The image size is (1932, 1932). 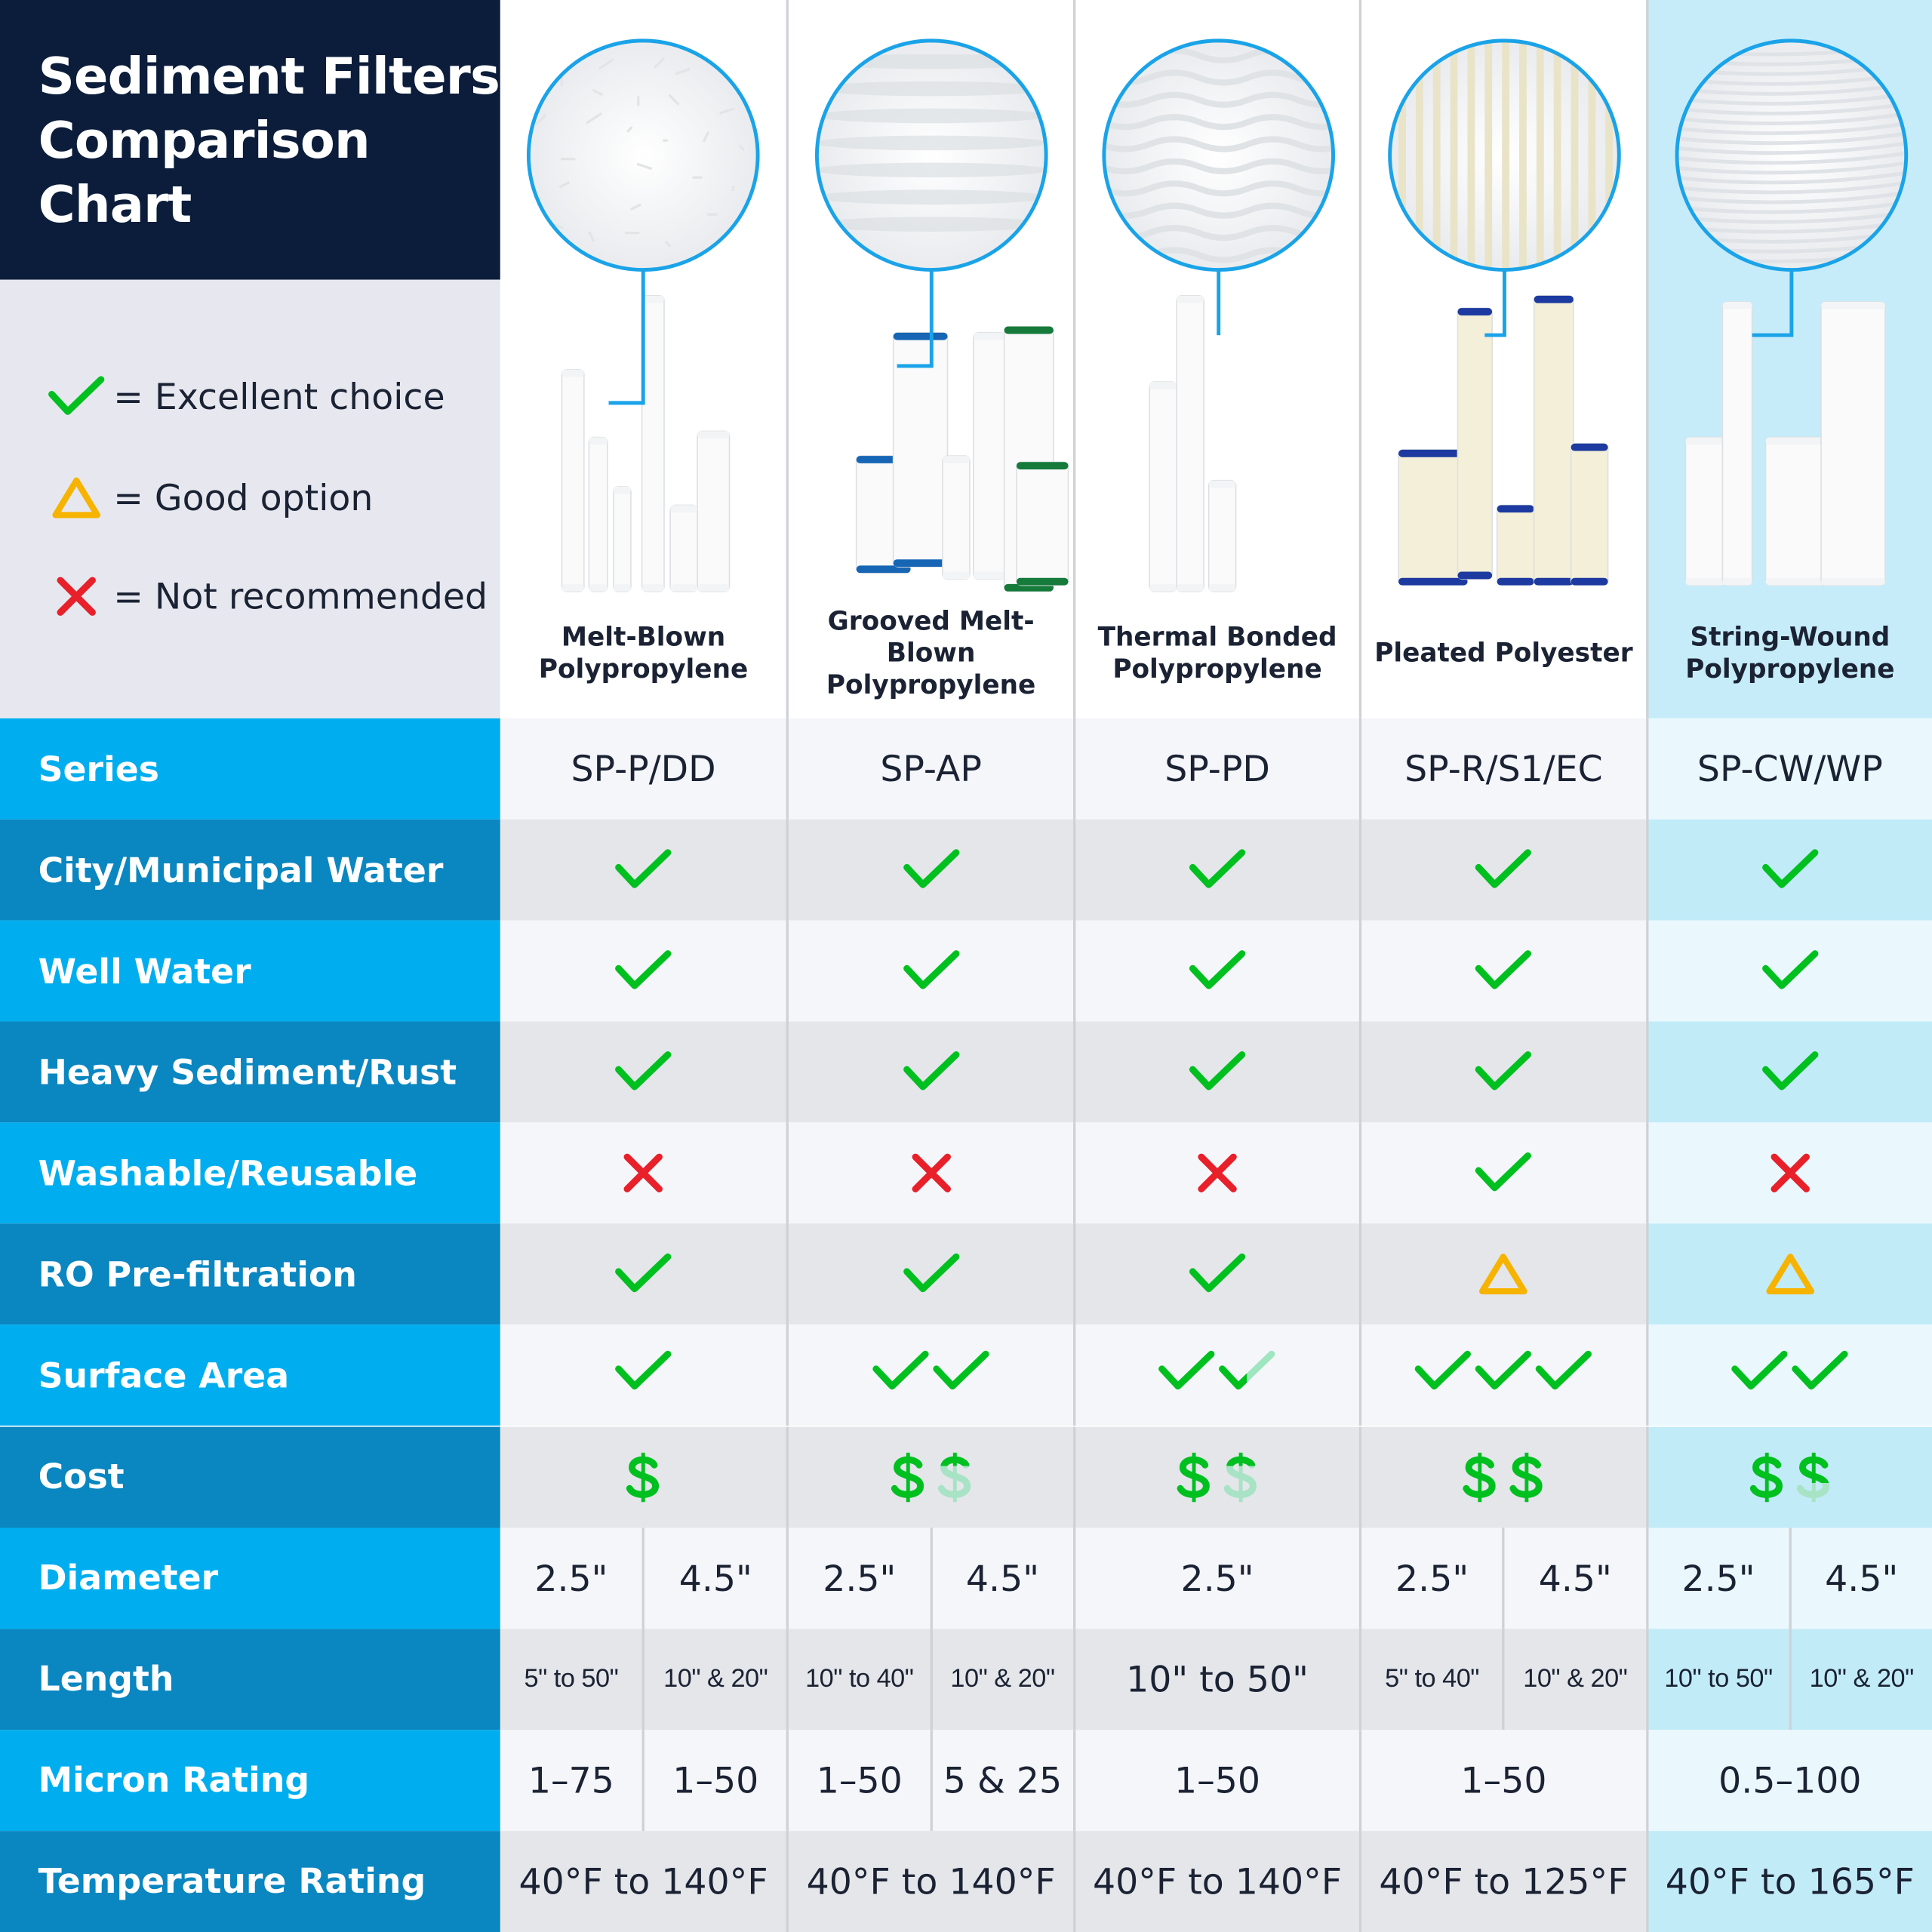 What do you see at coordinates (250, 1476) in the screenshot?
I see `row-label: Cost` at bounding box center [250, 1476].